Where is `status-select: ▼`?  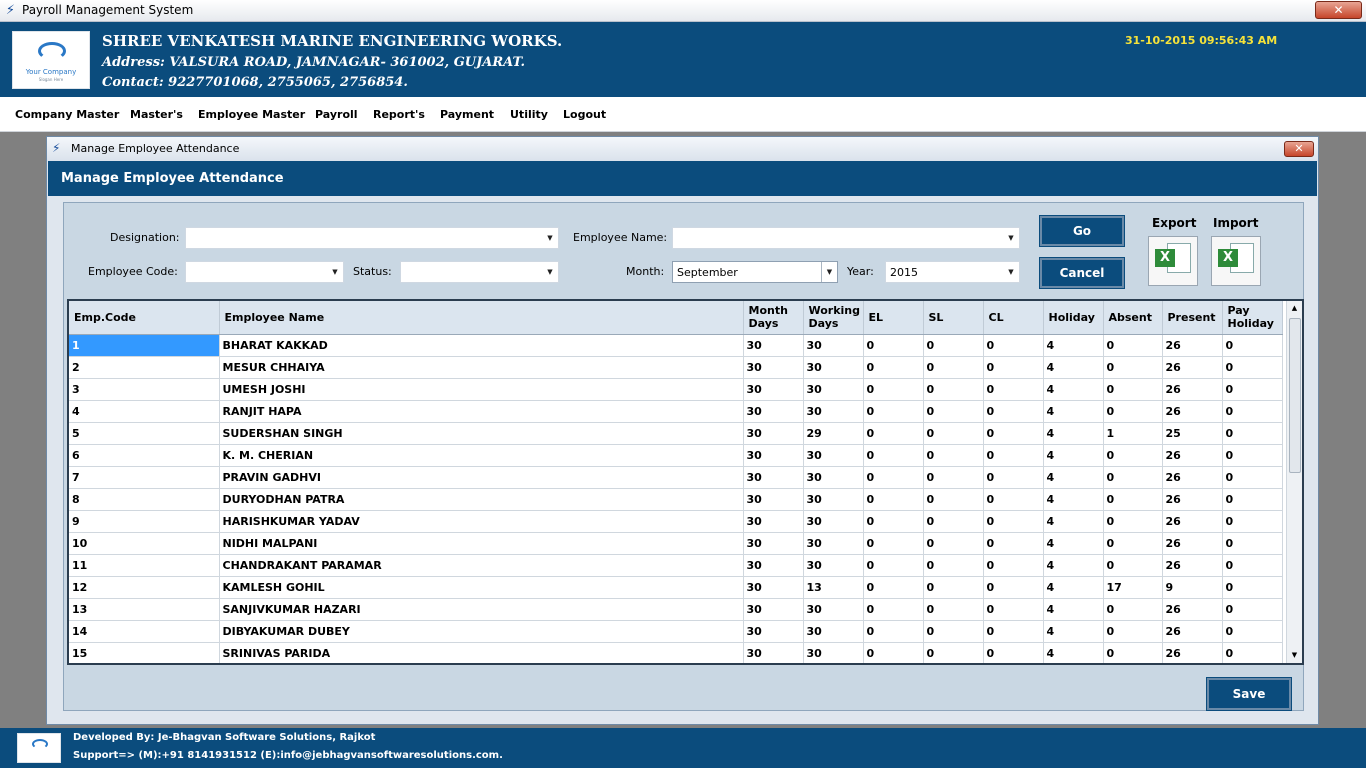
status-select: ▼ is located at coordinates (479, 272).